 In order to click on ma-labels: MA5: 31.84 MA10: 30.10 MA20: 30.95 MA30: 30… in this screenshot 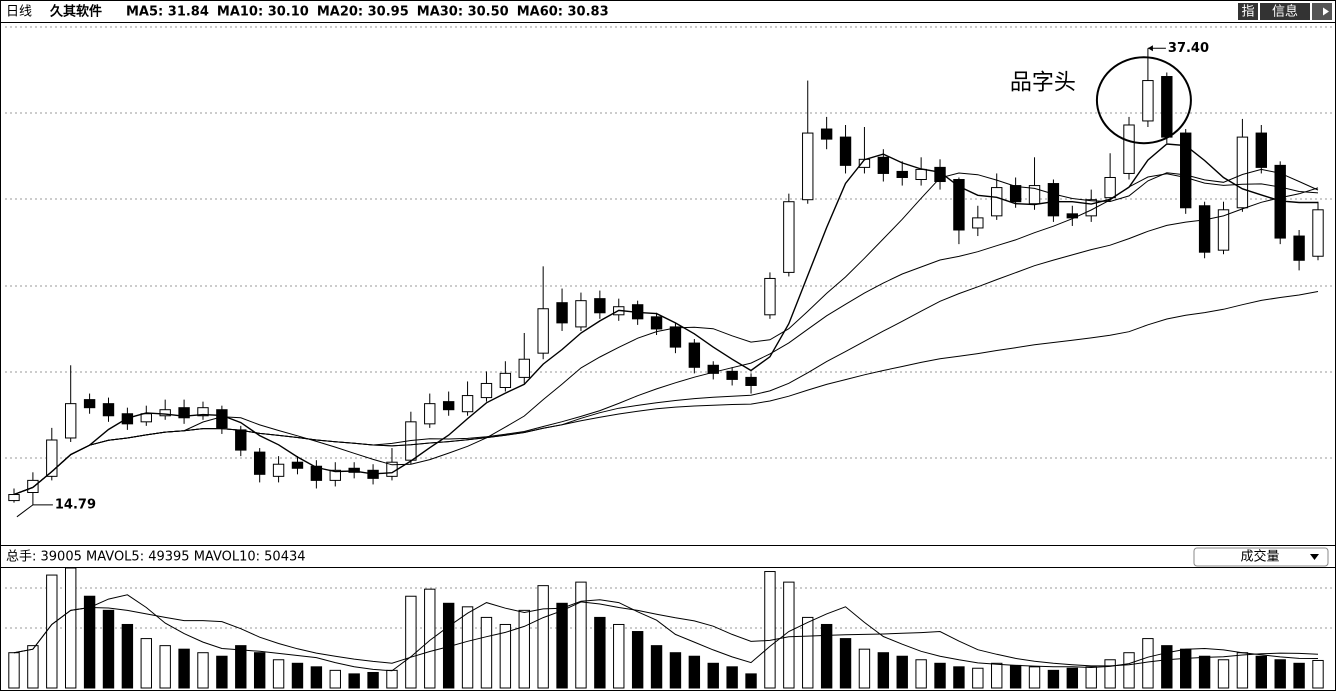, I will do `click(367, 12)`.